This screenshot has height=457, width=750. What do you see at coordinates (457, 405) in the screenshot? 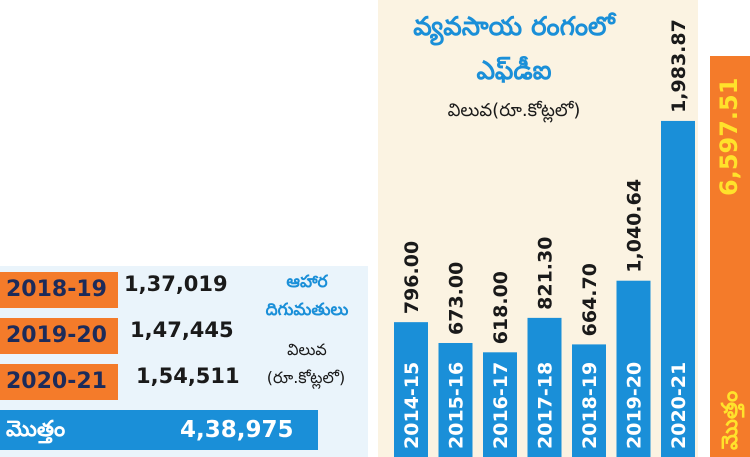
I see `fdi-category-label: 2015-16` at bounding box center [457, 405].